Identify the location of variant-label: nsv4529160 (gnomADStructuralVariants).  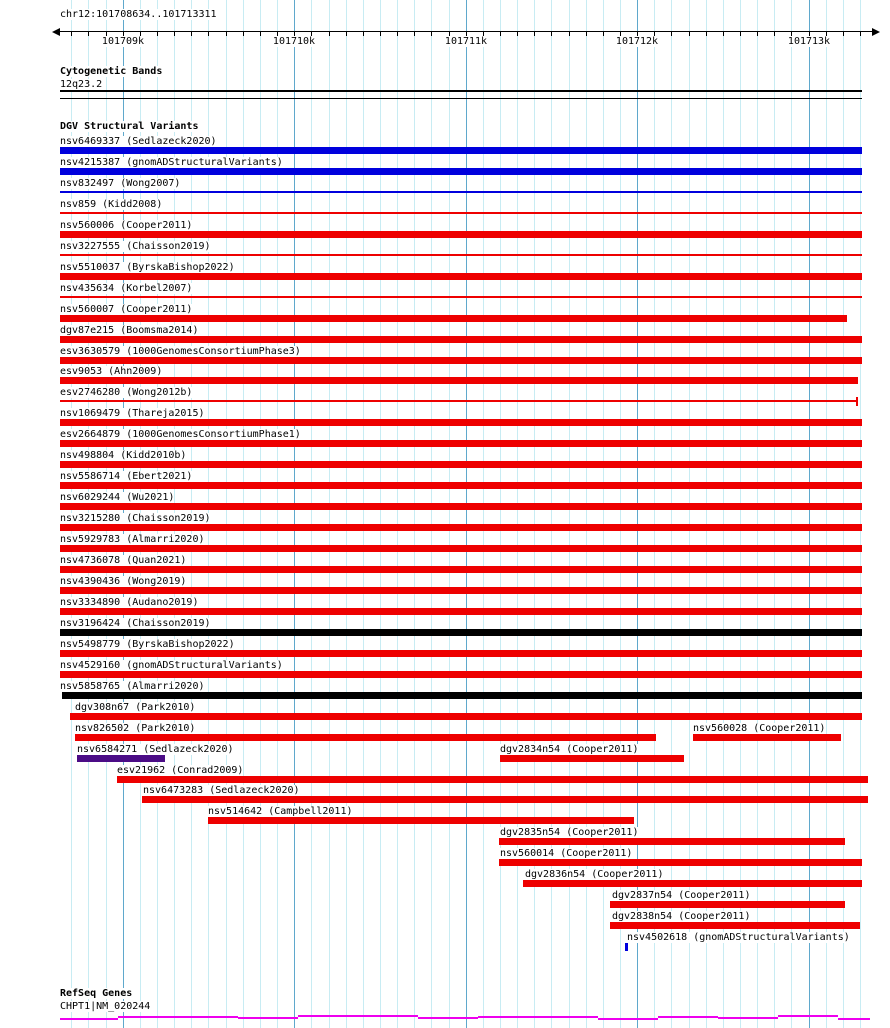
(171, 665).